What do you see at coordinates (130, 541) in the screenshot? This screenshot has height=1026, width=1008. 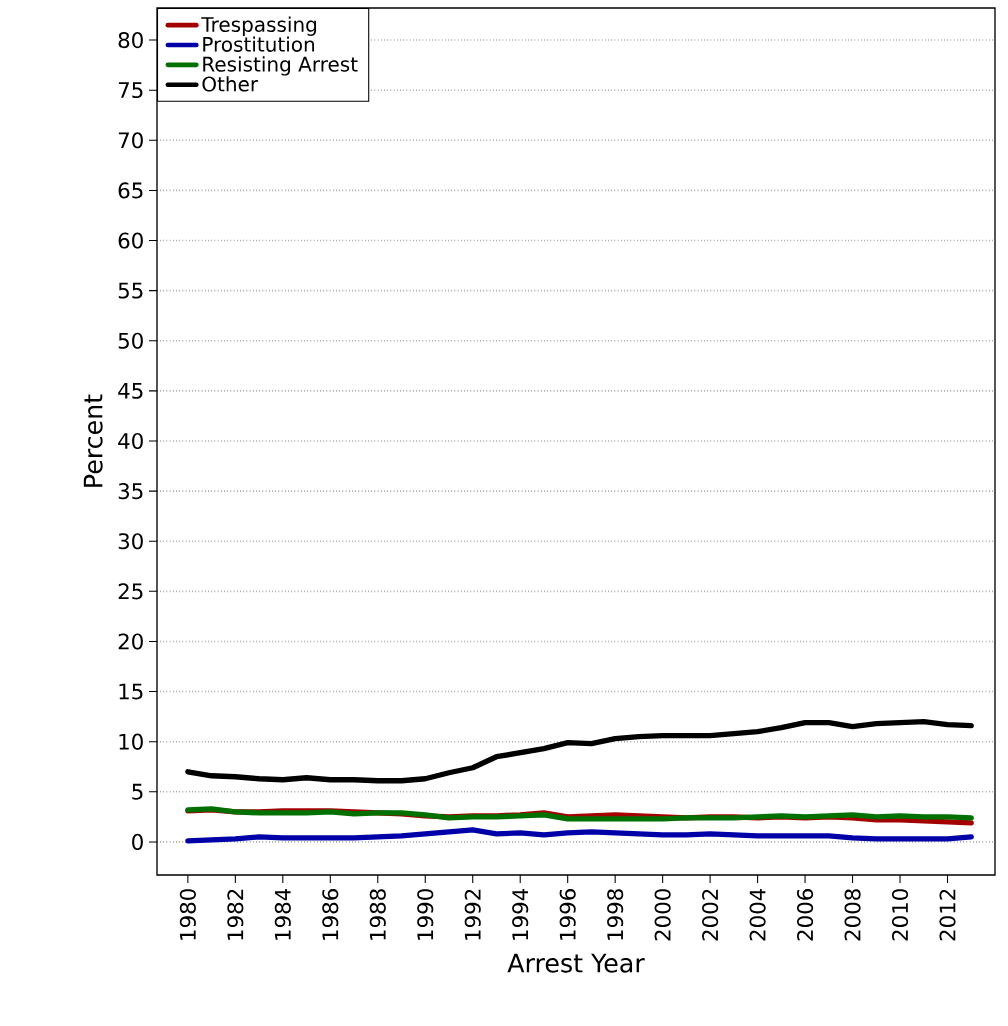 I see `y-tick-label: 30` at bounding box center [130, 541].